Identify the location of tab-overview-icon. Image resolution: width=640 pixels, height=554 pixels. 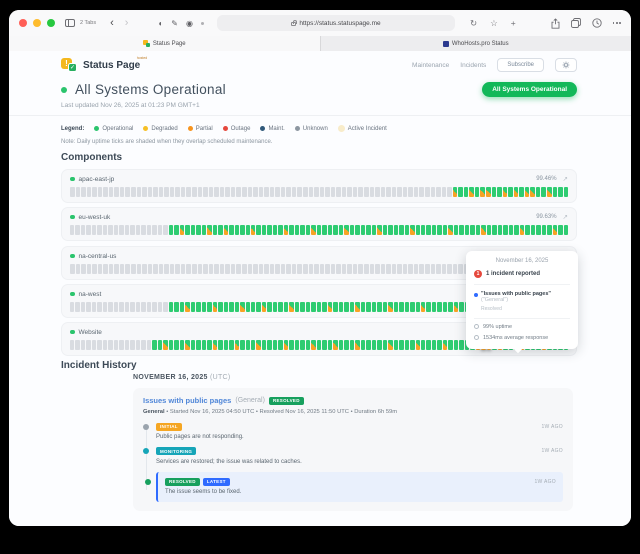
(575, 23).